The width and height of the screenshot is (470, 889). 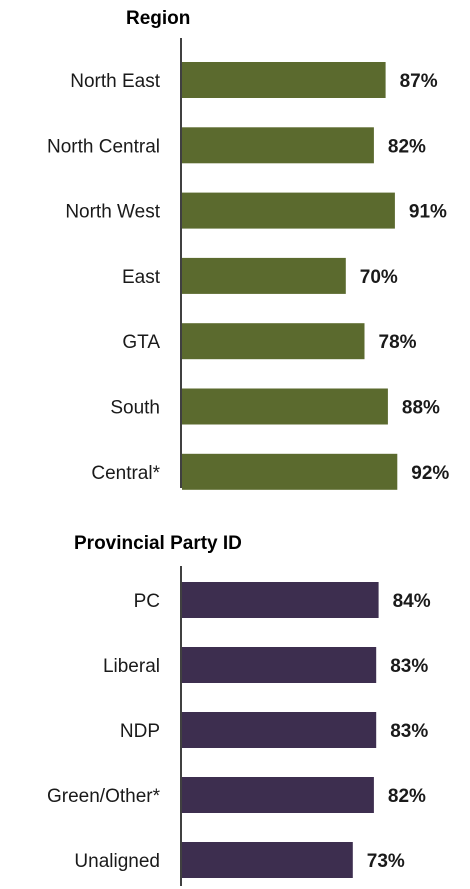 What do you see at coordinates (125, 473) in the screenshot?
I see `category-label: Central*` at bounding box center [125, 473].